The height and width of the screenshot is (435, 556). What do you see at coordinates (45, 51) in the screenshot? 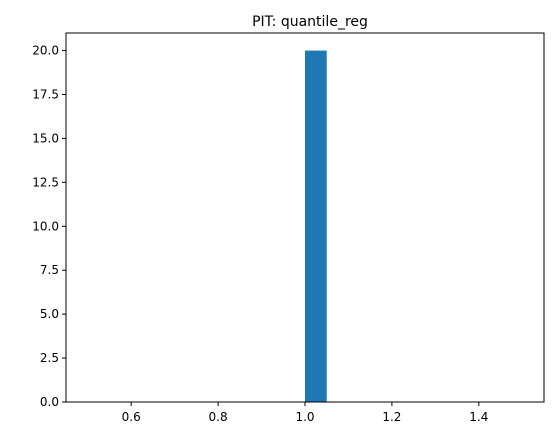
I see `y-tick-label: 20.0` at bounding box center [45, 51].